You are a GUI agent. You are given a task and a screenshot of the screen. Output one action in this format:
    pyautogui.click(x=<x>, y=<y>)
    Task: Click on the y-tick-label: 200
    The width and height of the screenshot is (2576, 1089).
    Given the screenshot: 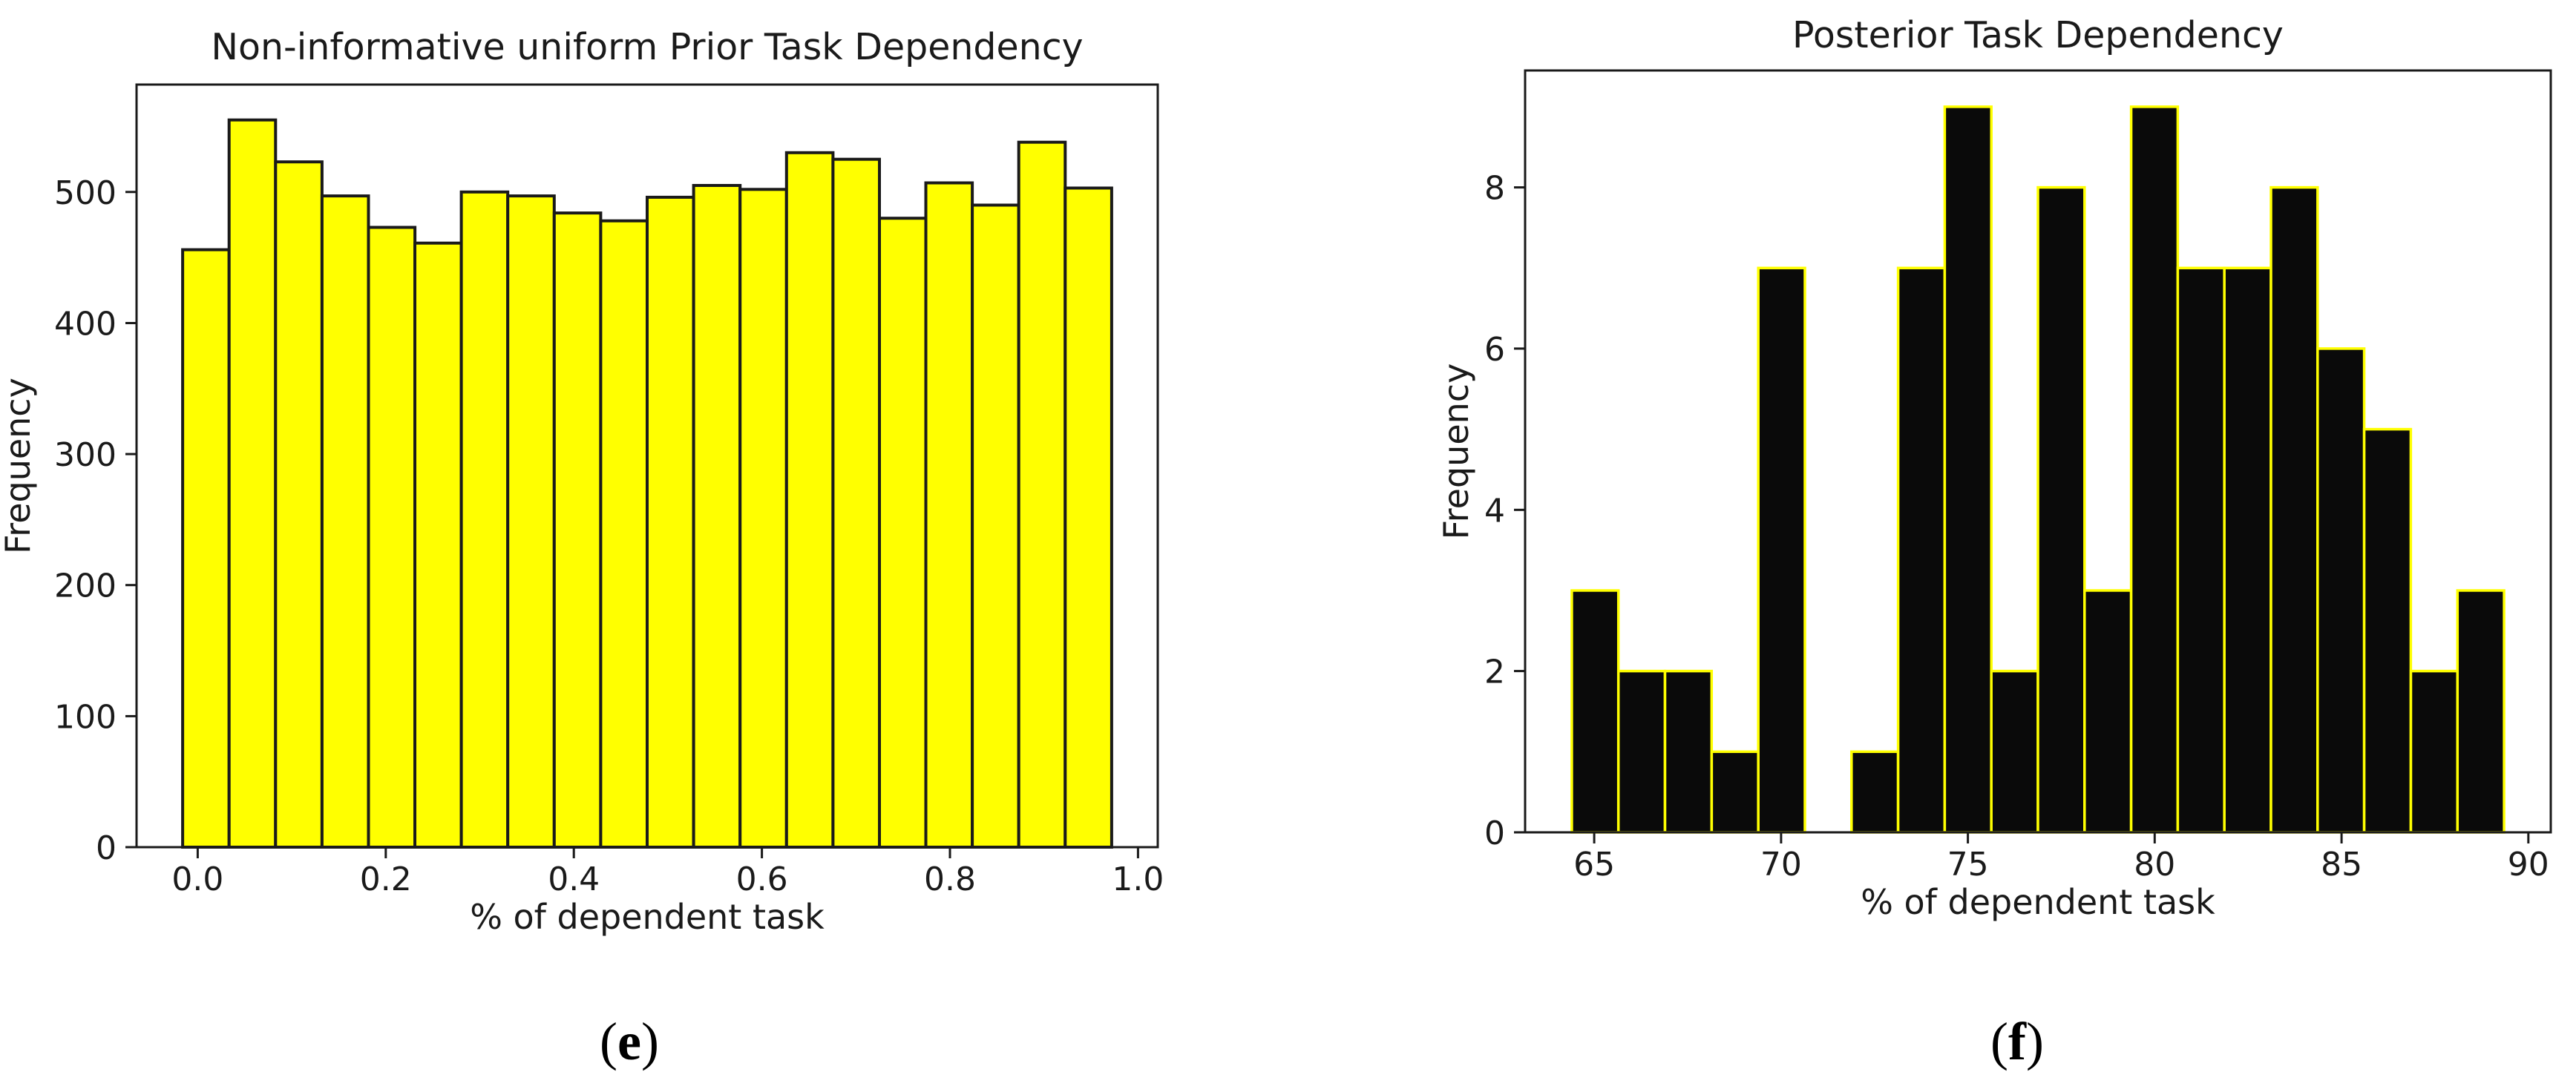 What is the action you would take?
    pyautogui.click(x=85, y=586)
    